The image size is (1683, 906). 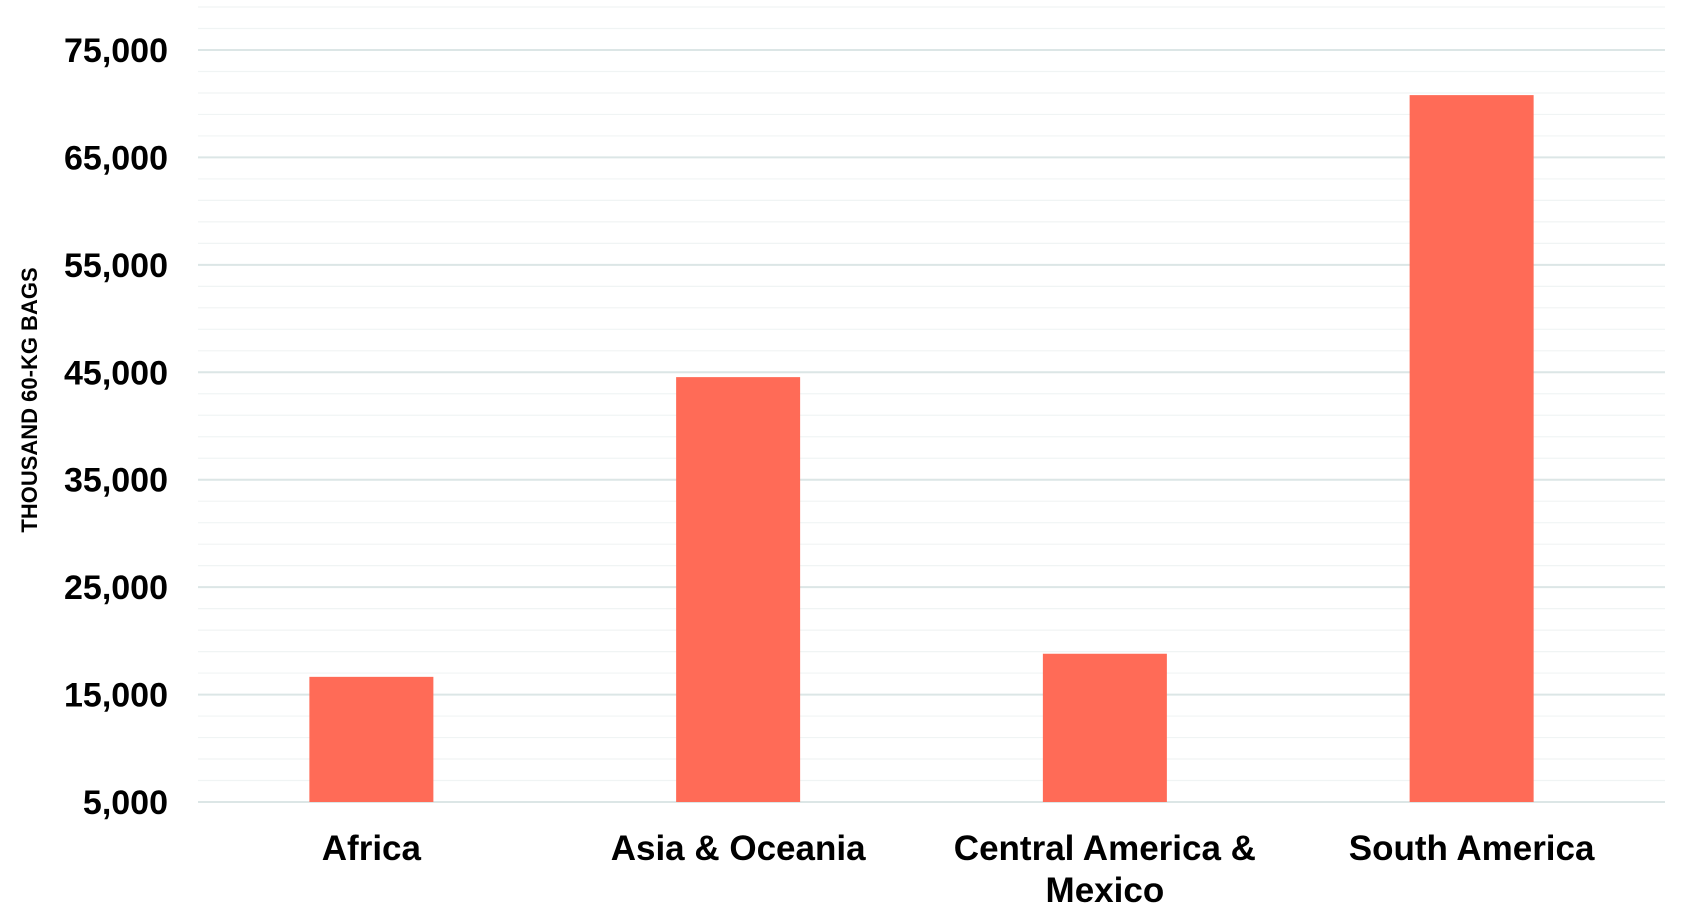 I want to click on x-tick-label: Asia & Oceania, so click(x=738, y=848).